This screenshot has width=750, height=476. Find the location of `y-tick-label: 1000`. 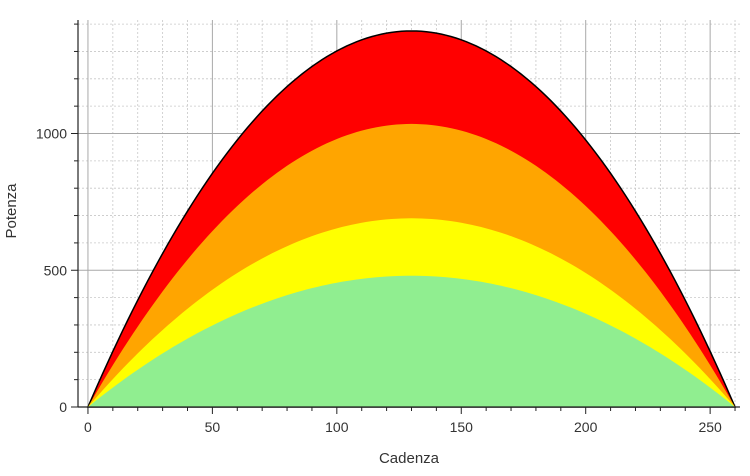

y-tick-label: 1000 is located at coordinates (51, 134).